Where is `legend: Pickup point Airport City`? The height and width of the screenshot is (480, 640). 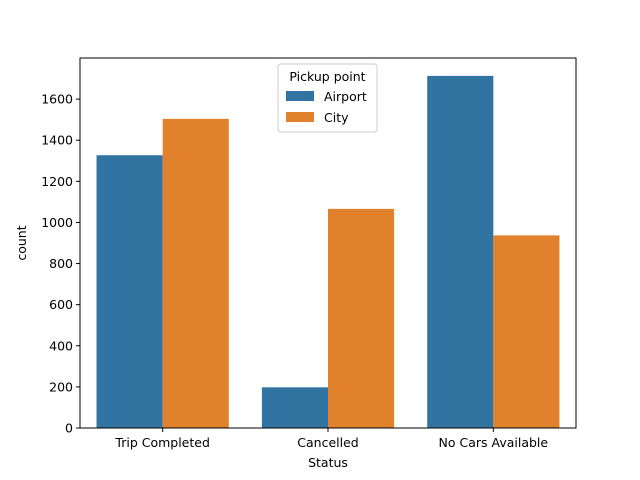
legend: Pickup point Airport City is located at coordinates (327, 98).